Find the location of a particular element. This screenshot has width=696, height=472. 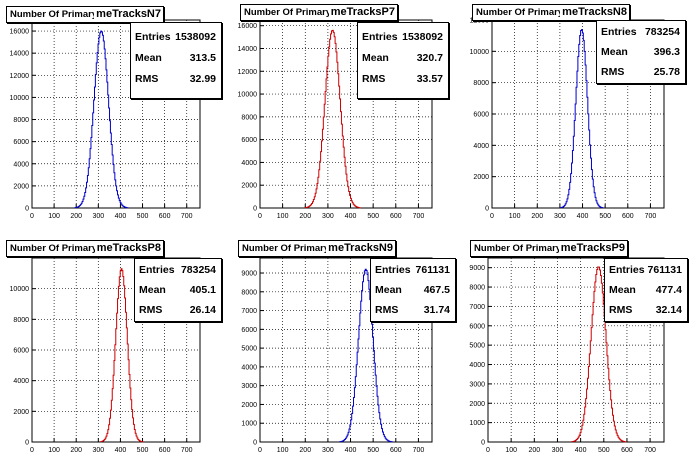

hist-title-box: Number Of Primary Tracks P7 meTracksP7 is located at coordinates (319, 12).